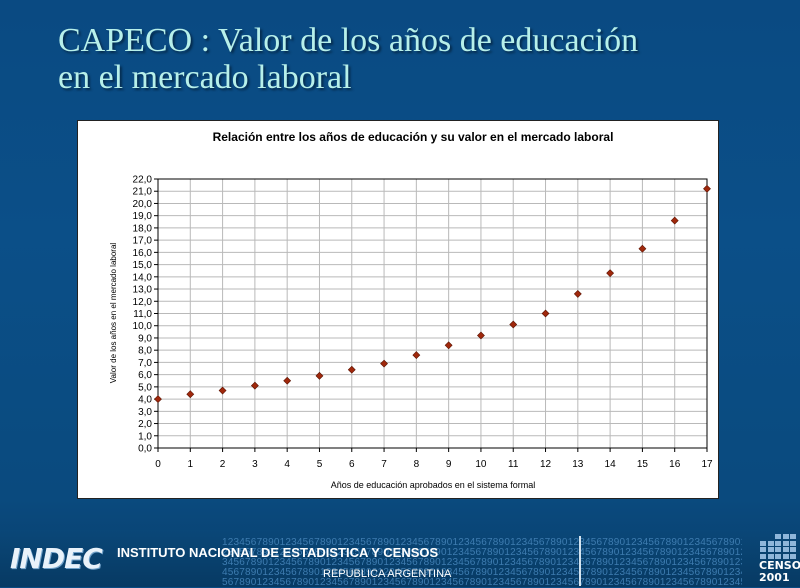  What do you see at coordinates (143, 326) in the screenshot?
I see `y-tick-label: 10,0` at bounding box center [143, 326].